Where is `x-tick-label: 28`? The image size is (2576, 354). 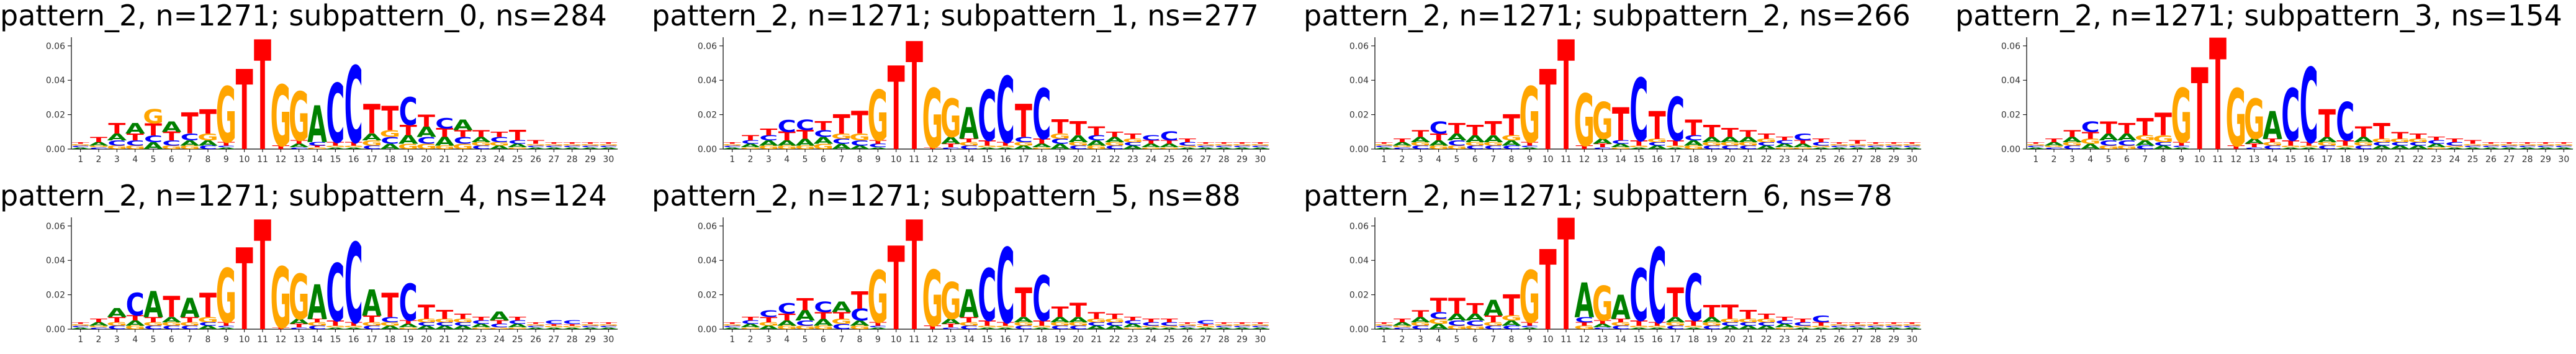
x-tick-label: 28 is located at coordinates (2527, 160).